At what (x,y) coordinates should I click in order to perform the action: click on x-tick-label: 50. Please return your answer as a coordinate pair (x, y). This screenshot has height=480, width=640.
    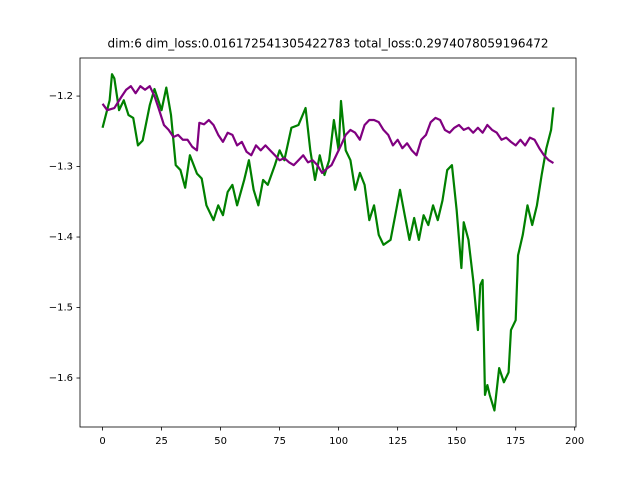
    Looking at the image, I should click on (220, 441).